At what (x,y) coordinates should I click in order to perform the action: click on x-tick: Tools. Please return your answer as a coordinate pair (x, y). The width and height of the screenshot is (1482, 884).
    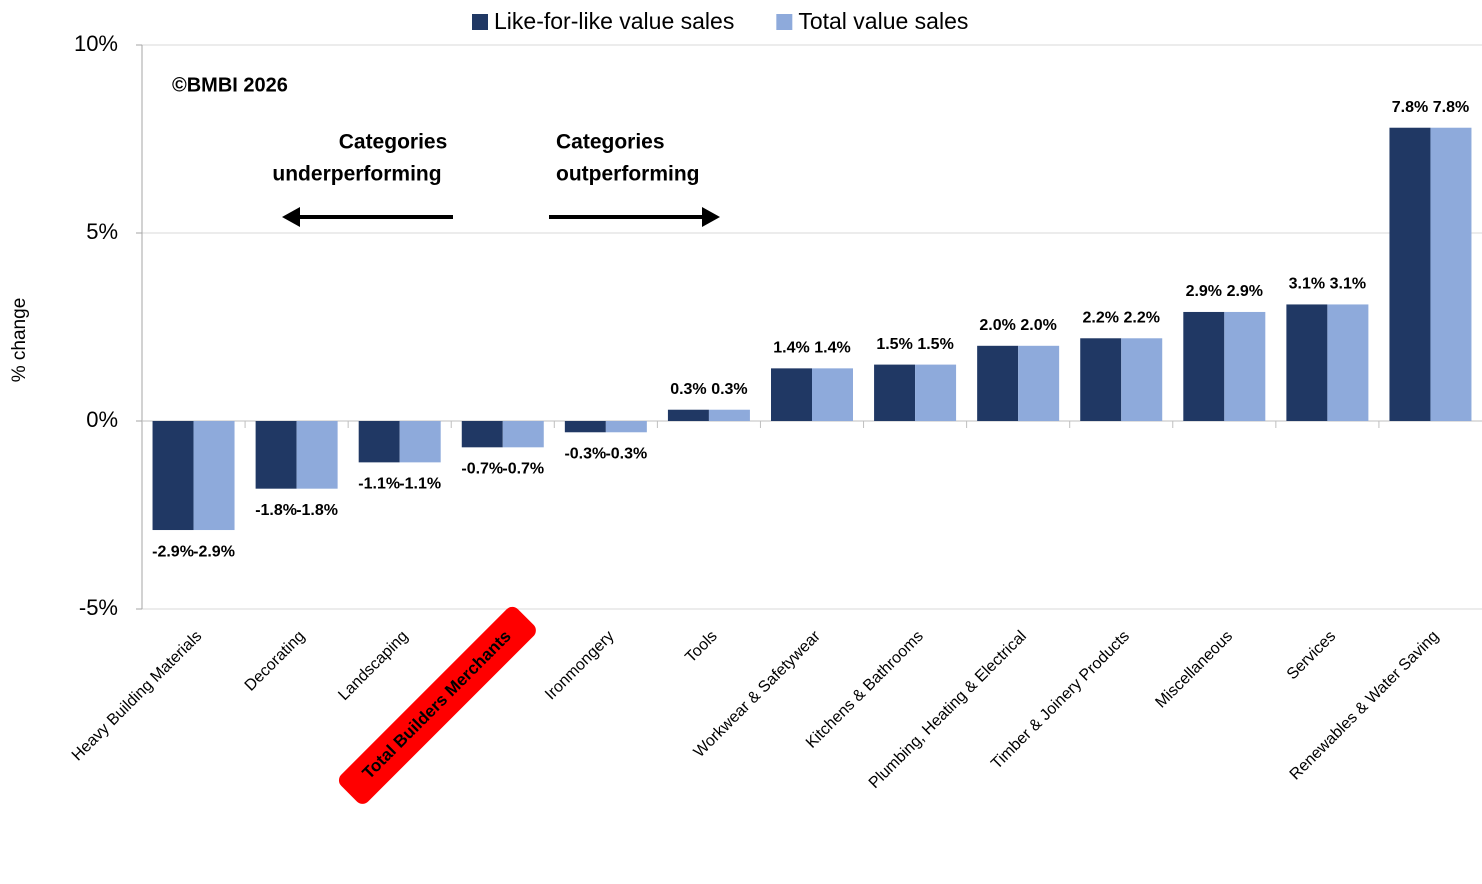
    Looking at the image, I should click on (701, 647).